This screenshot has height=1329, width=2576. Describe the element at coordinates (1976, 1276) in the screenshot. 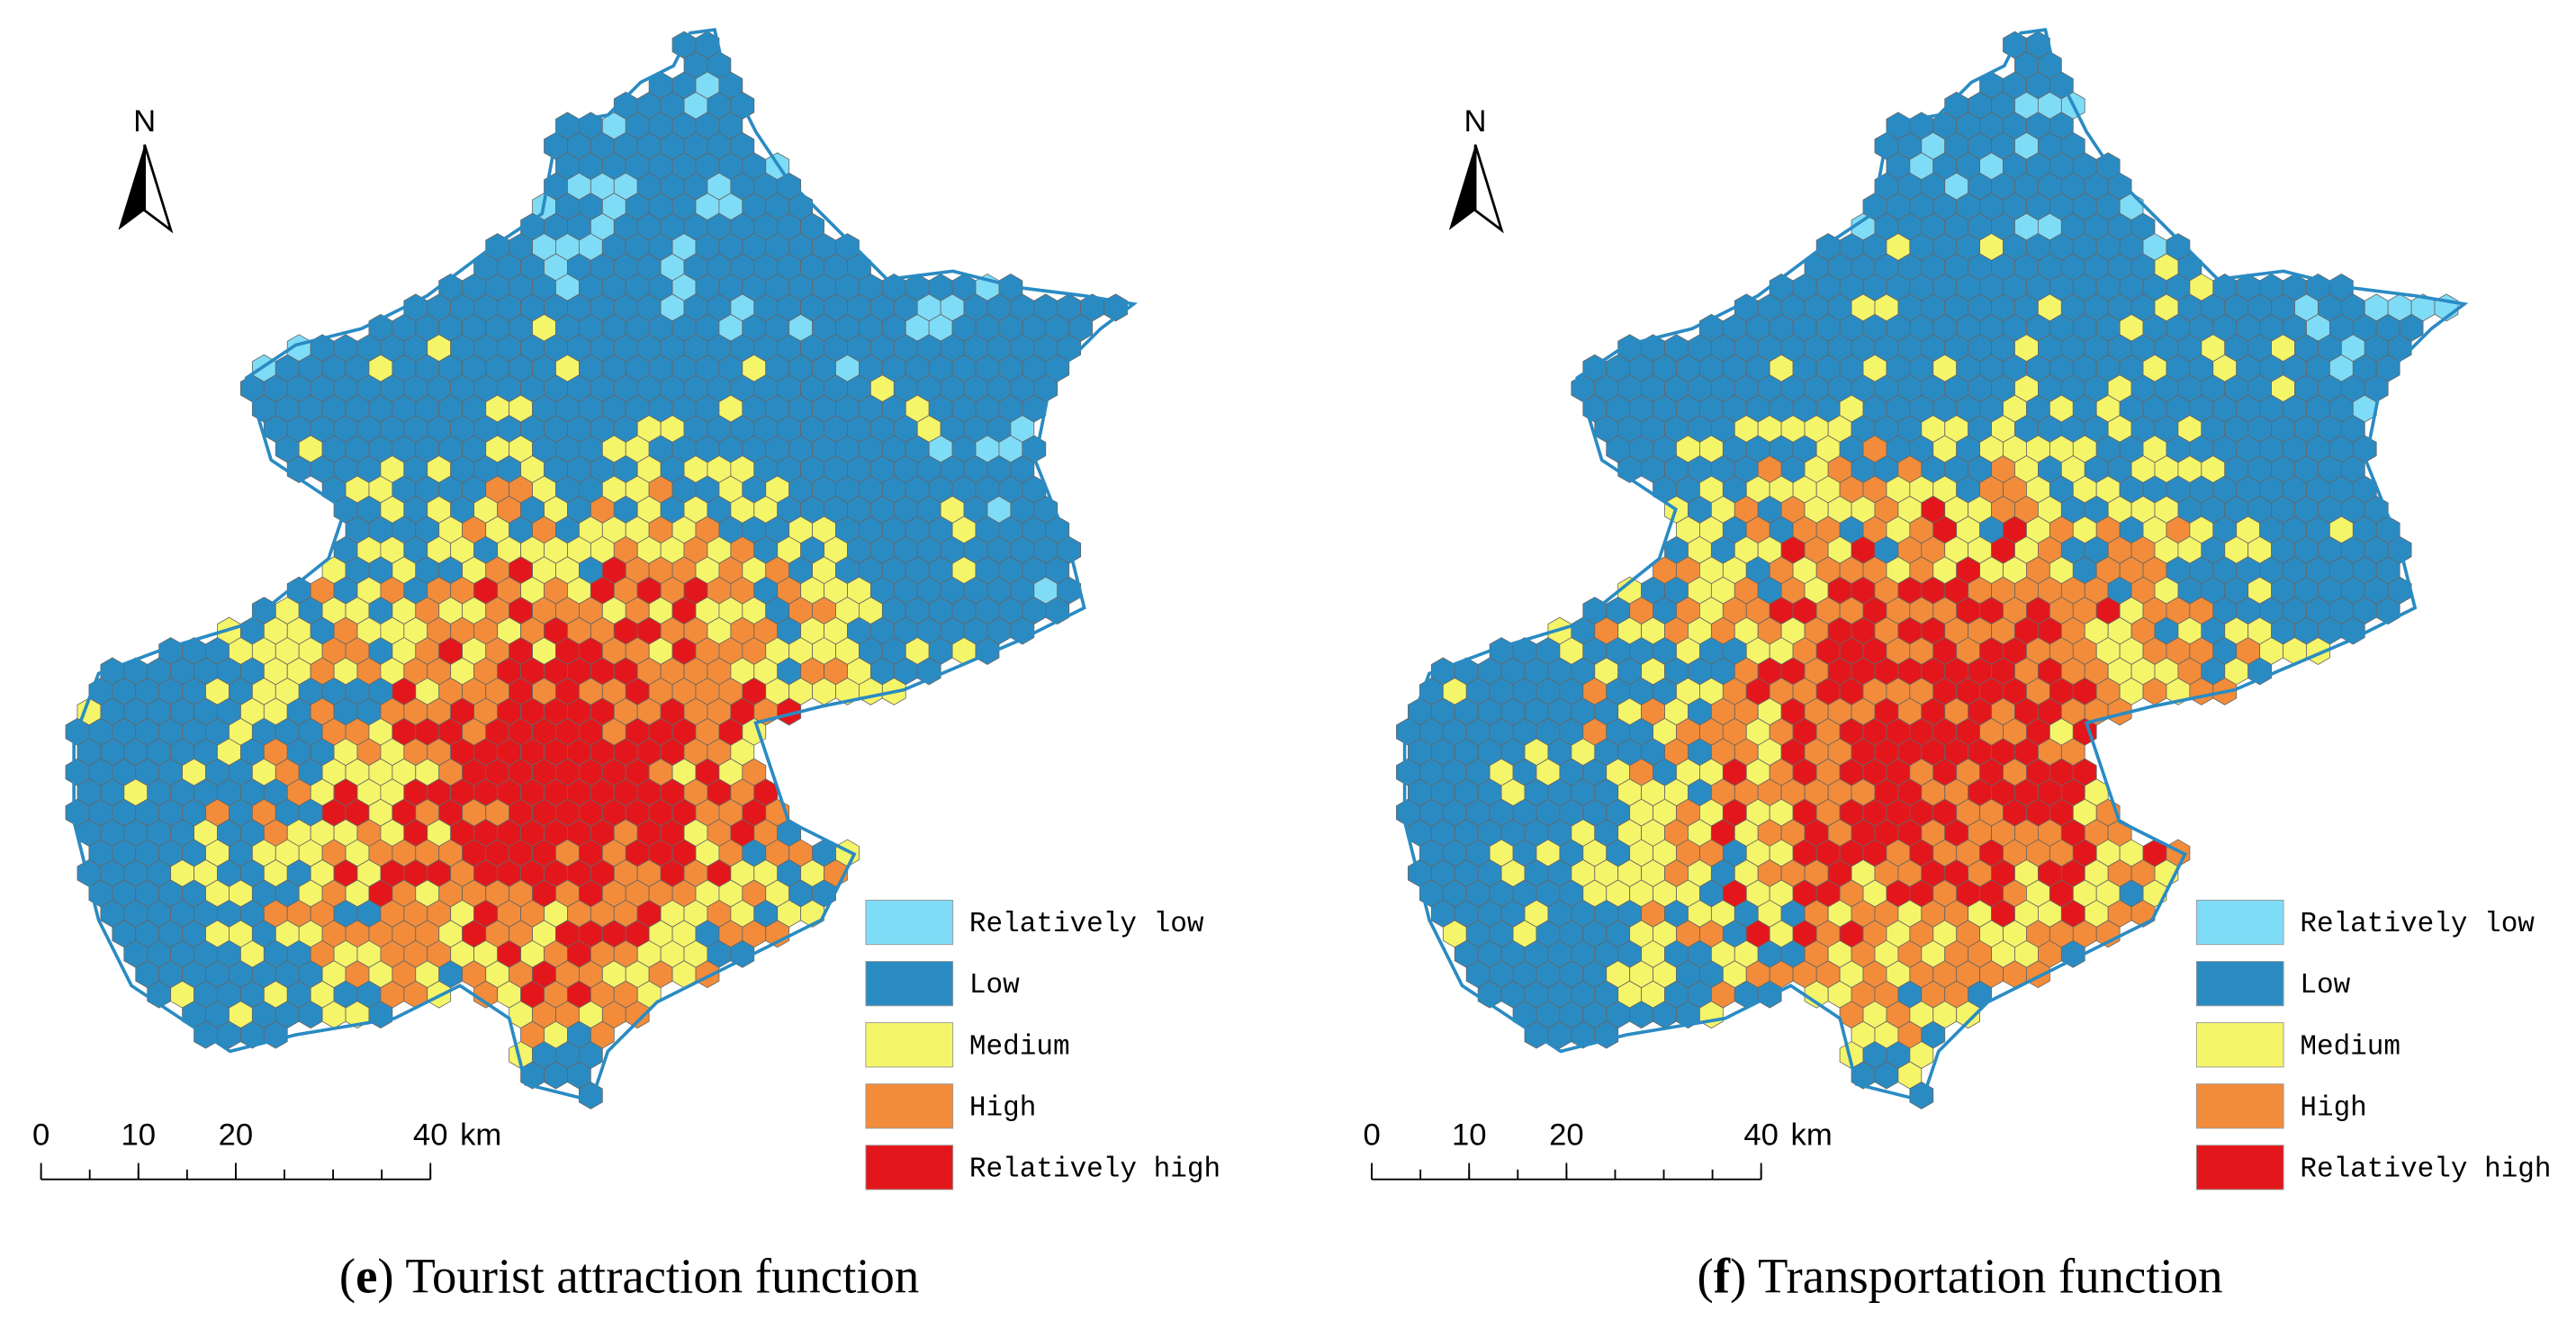

I see `caption-text: ) Transportation function` at that location.